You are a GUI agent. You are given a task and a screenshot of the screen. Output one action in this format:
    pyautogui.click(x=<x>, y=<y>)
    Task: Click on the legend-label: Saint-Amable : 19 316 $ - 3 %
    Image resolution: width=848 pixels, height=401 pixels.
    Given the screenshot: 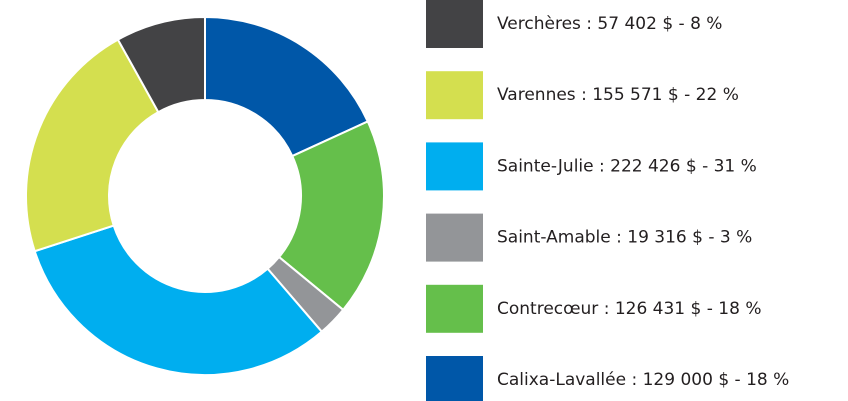 What is the action you would take?
    pyautogui.click(x=624, y=238)
    